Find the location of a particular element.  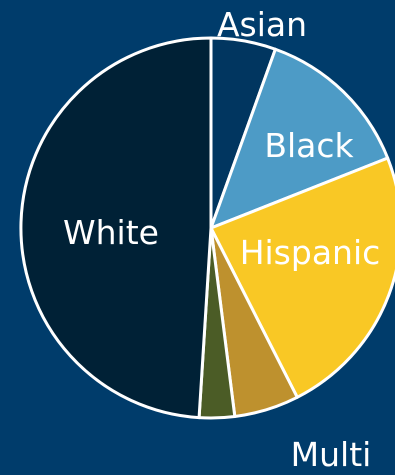

white-label: White is located at coordinates (111, 232).